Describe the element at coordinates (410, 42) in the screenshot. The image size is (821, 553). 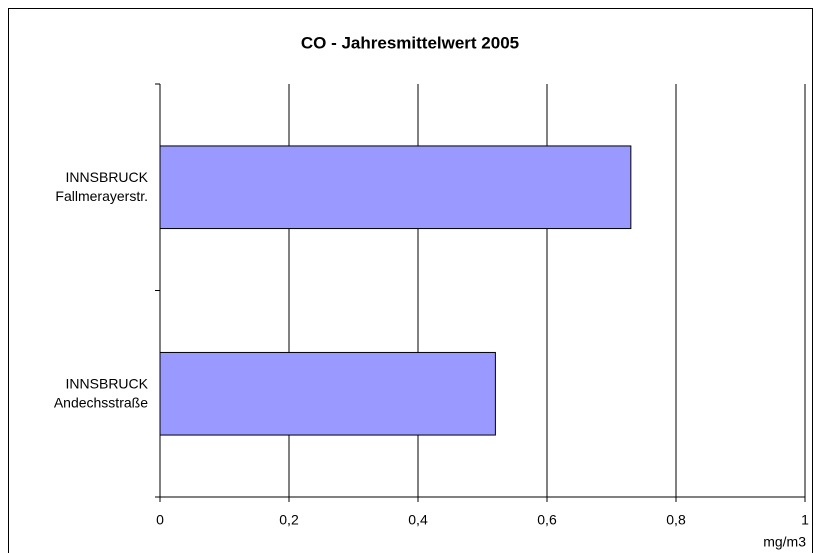
I see `chart-title: CO - Jahresmittelwert 2005` at that location.